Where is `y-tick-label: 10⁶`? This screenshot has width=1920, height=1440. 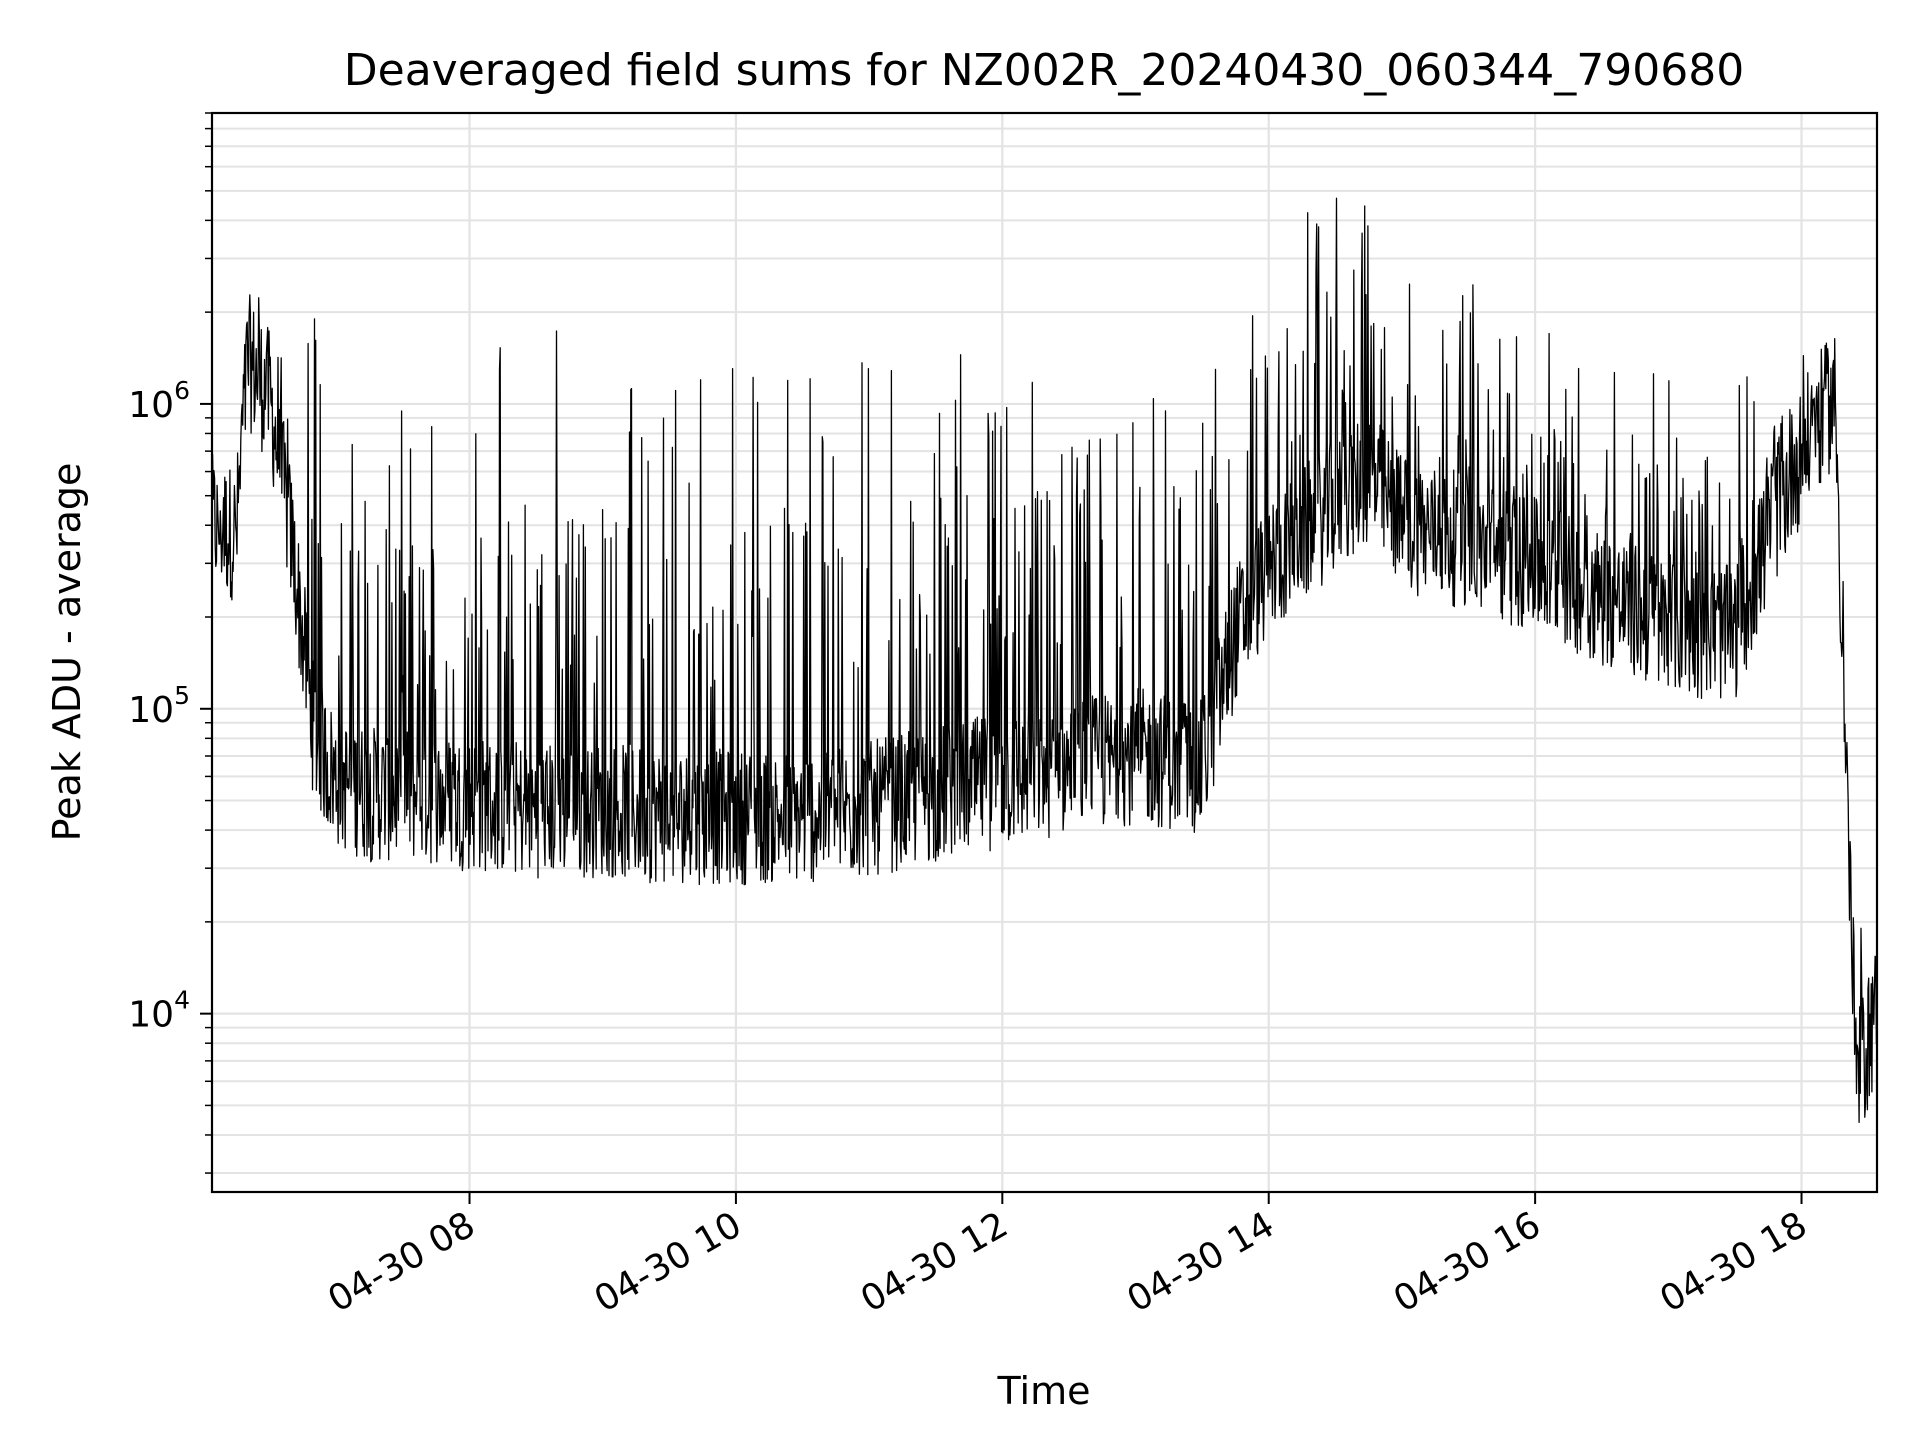 y-tick-label: 10⁶ is located at coordinates (159, 401).